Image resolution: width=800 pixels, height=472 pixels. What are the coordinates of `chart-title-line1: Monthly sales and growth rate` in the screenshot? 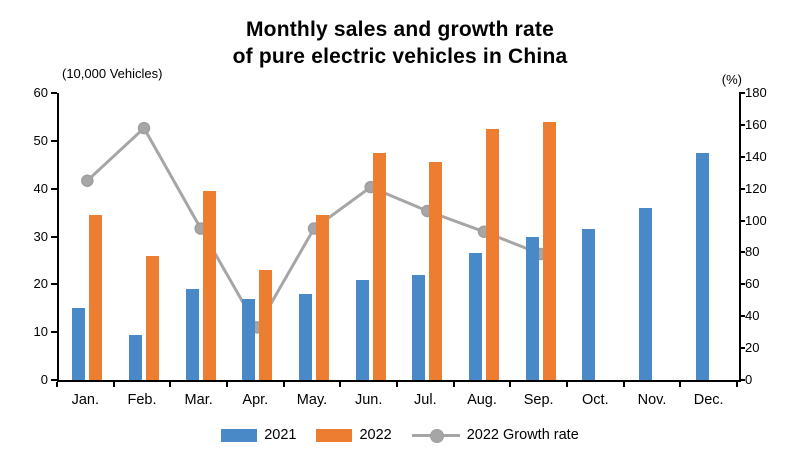 It's located at (399, 29).